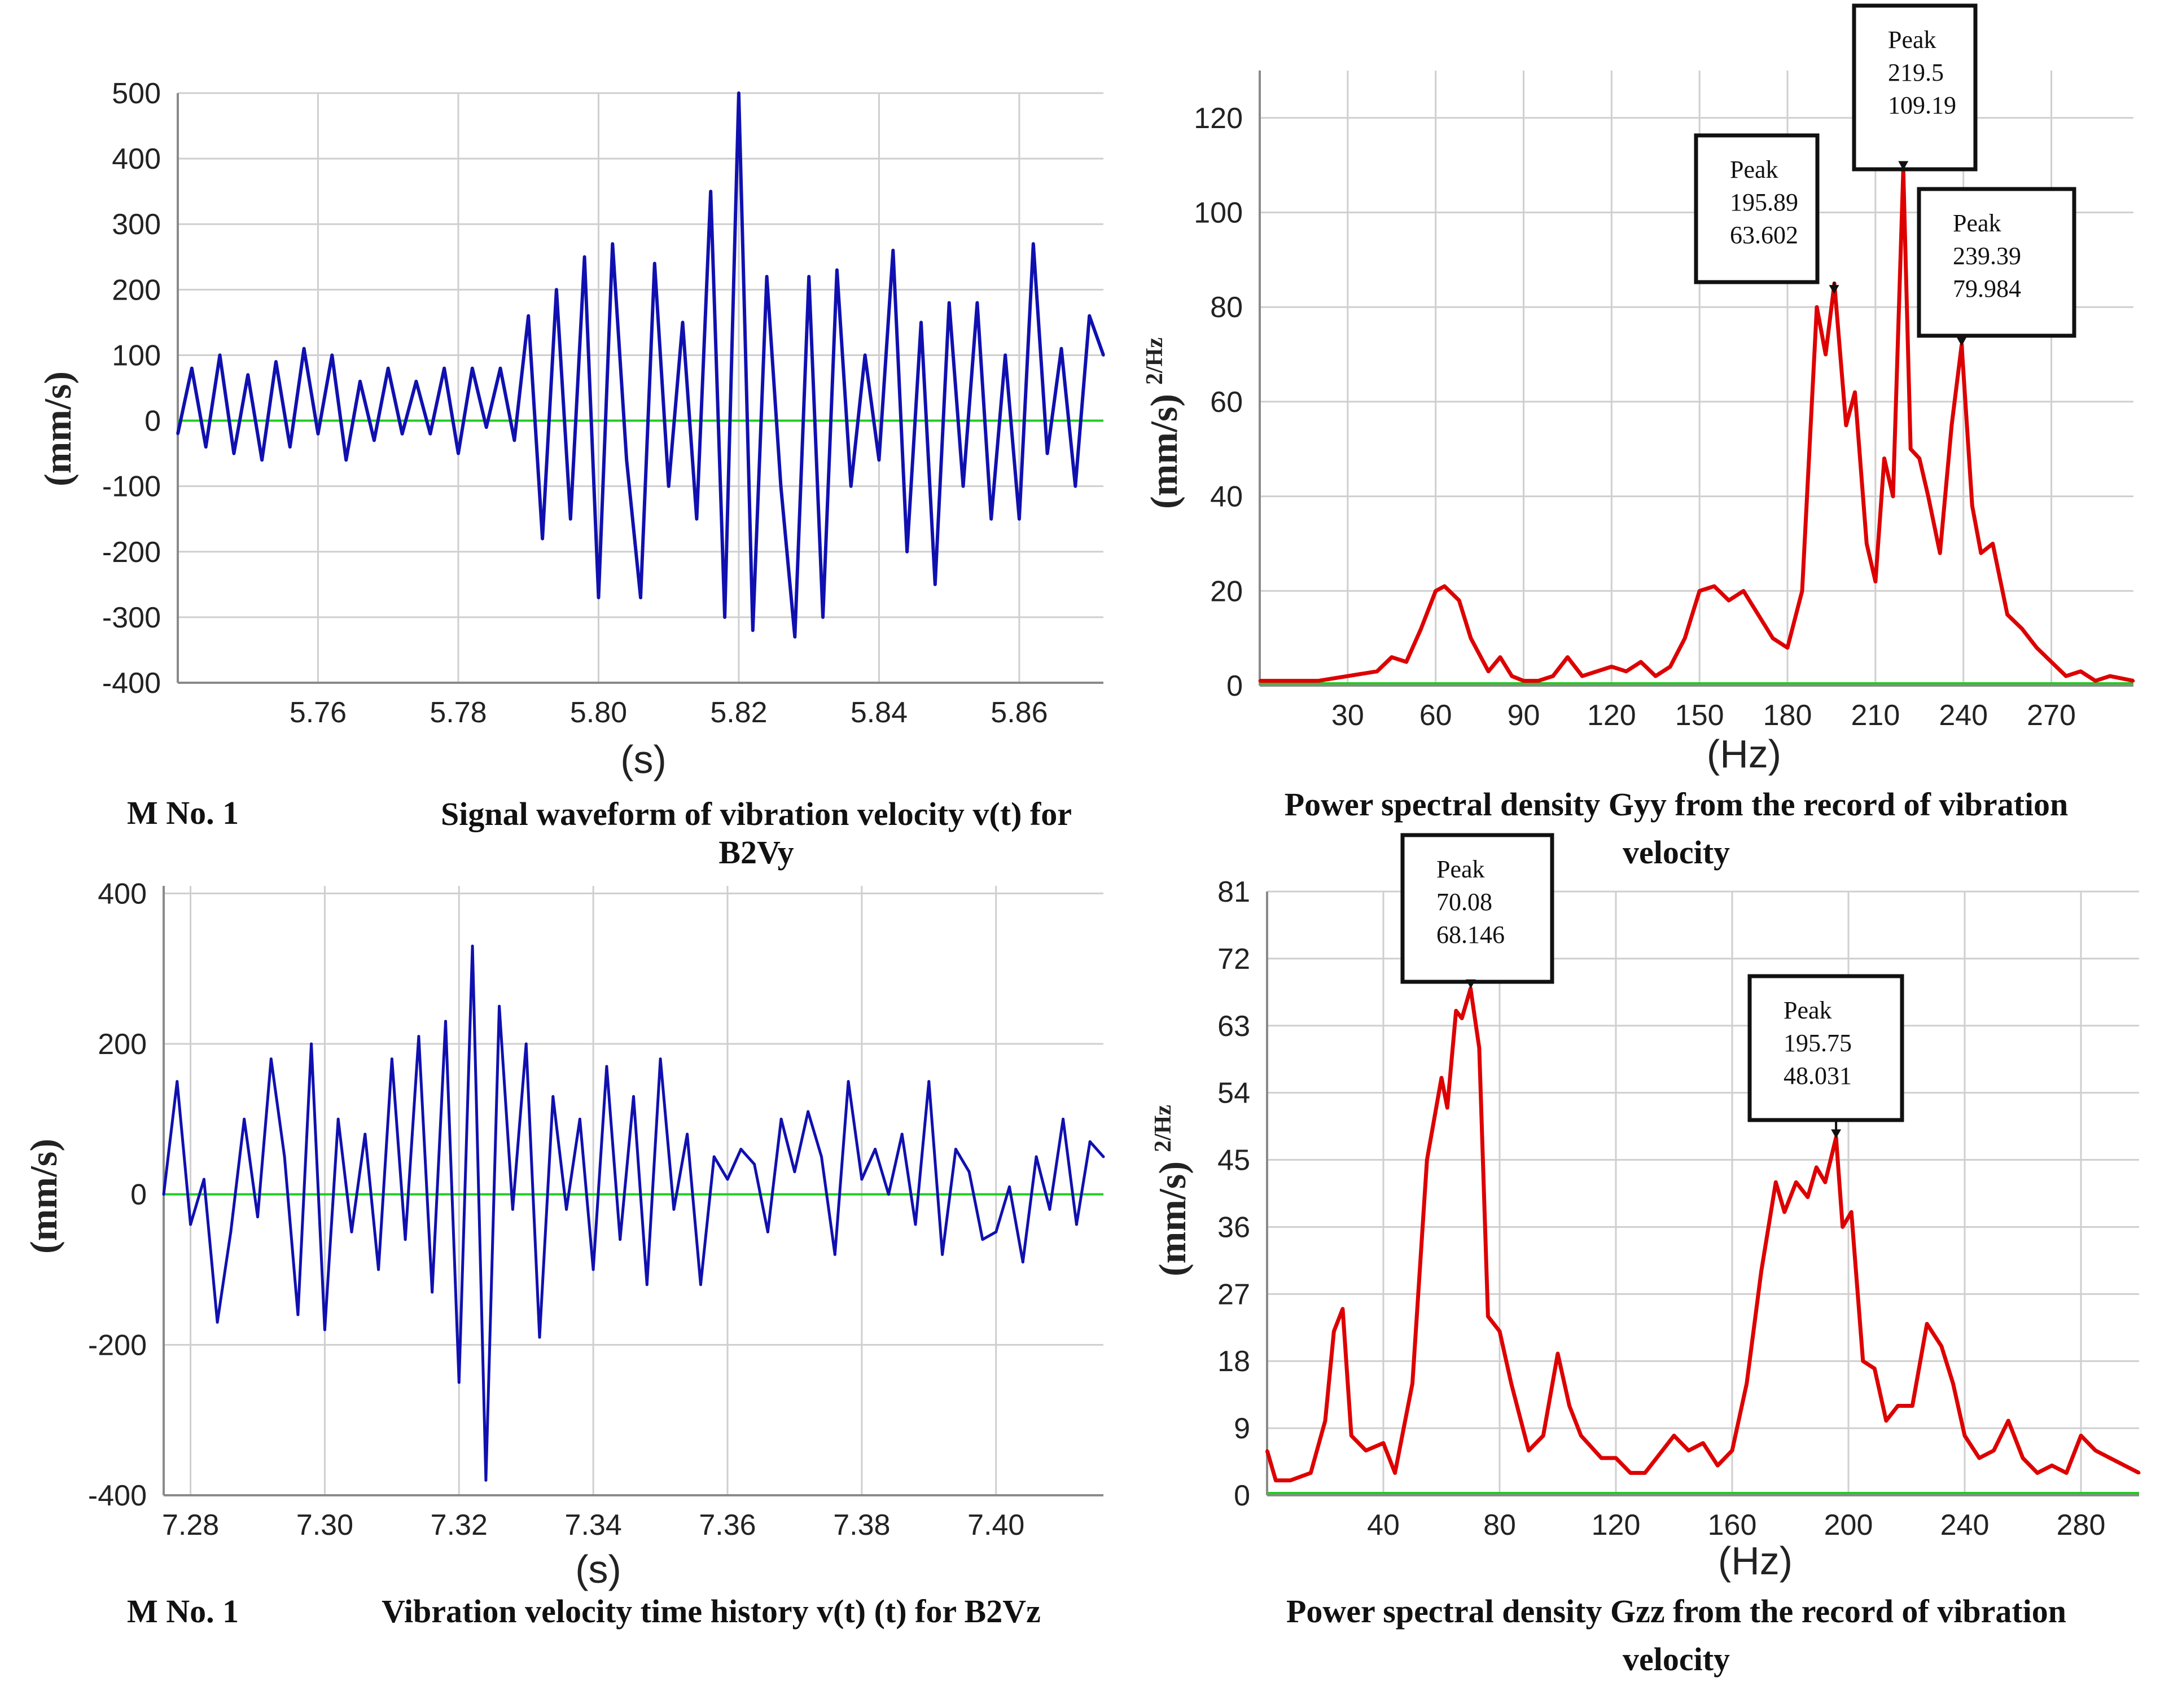 The image size is (2169, 1708). Describe the element at coordinates (1818, 1043) in the screenshot. I see `br-peak-x-value: 195.75` at that location.